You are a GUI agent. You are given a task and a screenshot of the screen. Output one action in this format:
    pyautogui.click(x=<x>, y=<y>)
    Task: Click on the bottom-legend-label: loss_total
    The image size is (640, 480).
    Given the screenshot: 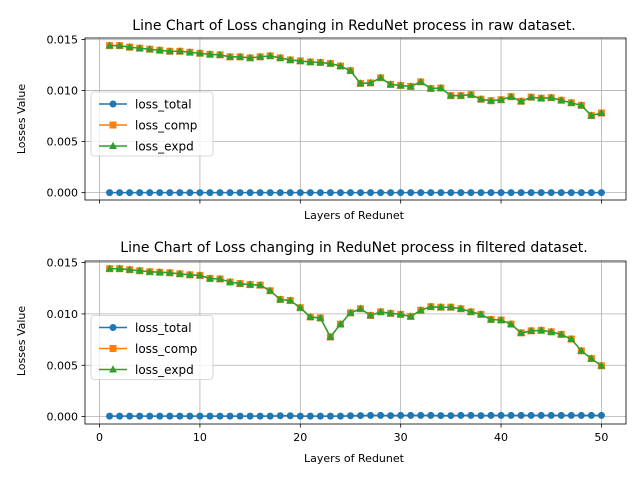 What is the action you would take?
    pyautogui.click(x=163, y=328)
    